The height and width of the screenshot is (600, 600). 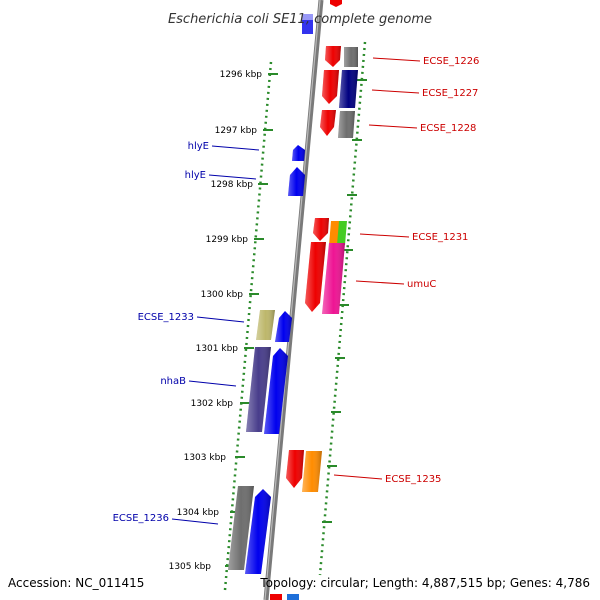 What do you see at coordinates (284, 597) in the screenshot?
I see `bottom-partial-genes` at bounding box center [284, 597].